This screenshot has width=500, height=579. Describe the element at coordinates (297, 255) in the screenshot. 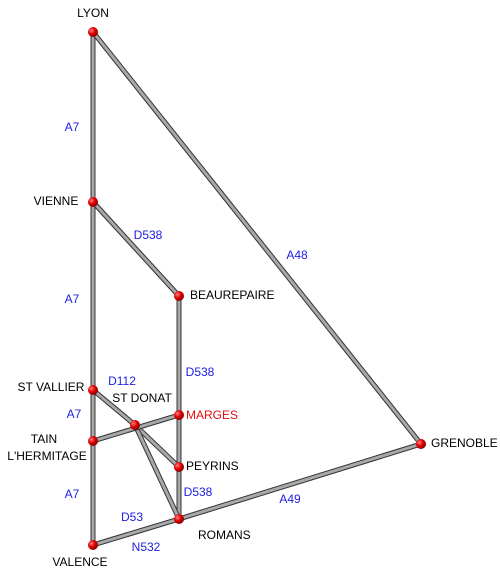

I see `road-label: A48` at that location.